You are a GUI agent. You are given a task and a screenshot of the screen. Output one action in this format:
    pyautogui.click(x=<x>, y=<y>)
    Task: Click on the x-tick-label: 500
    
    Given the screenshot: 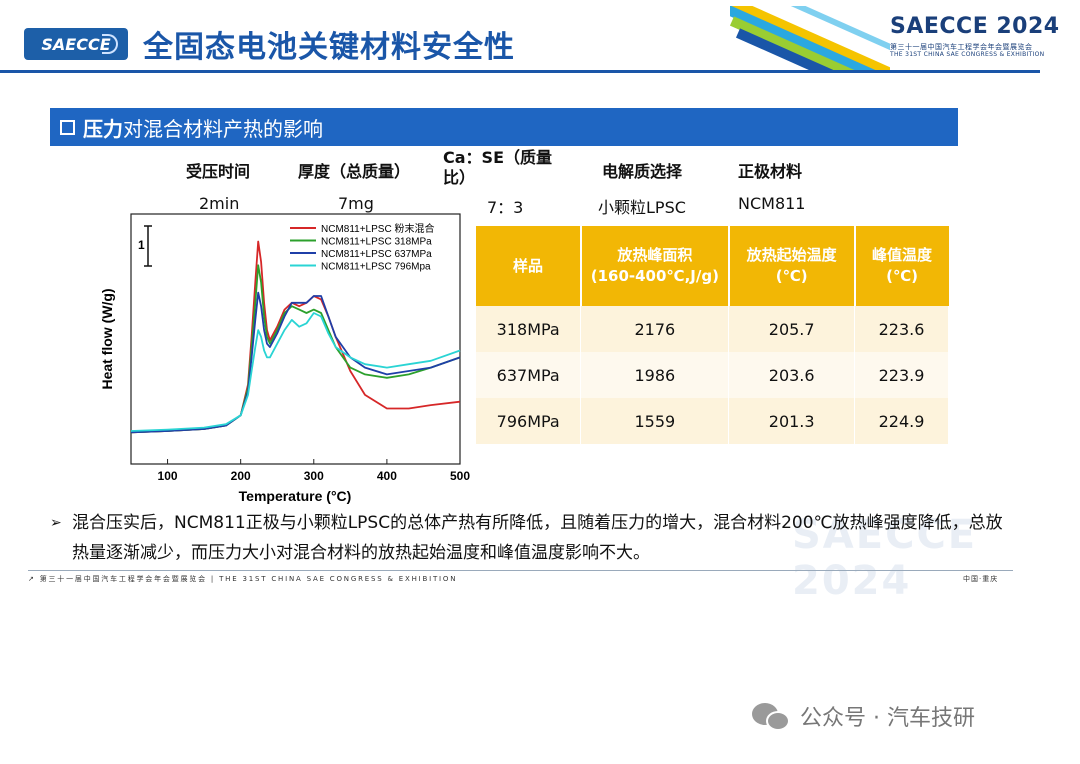 What is the action you would take?
    pyautogui.click(x=460, y=476)
    